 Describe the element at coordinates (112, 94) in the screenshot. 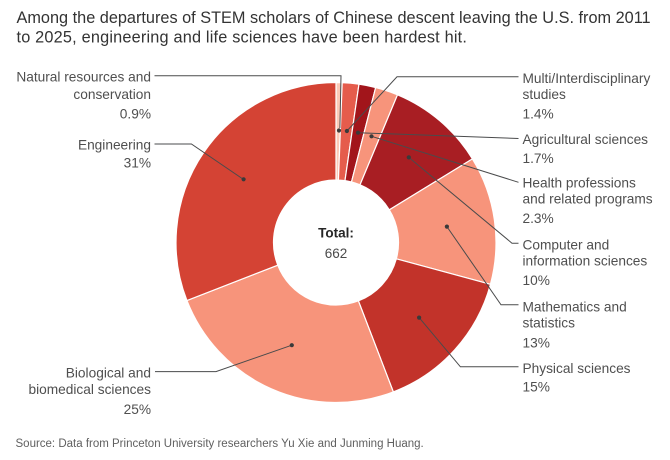

I see `svg-text: conservation` at that location.